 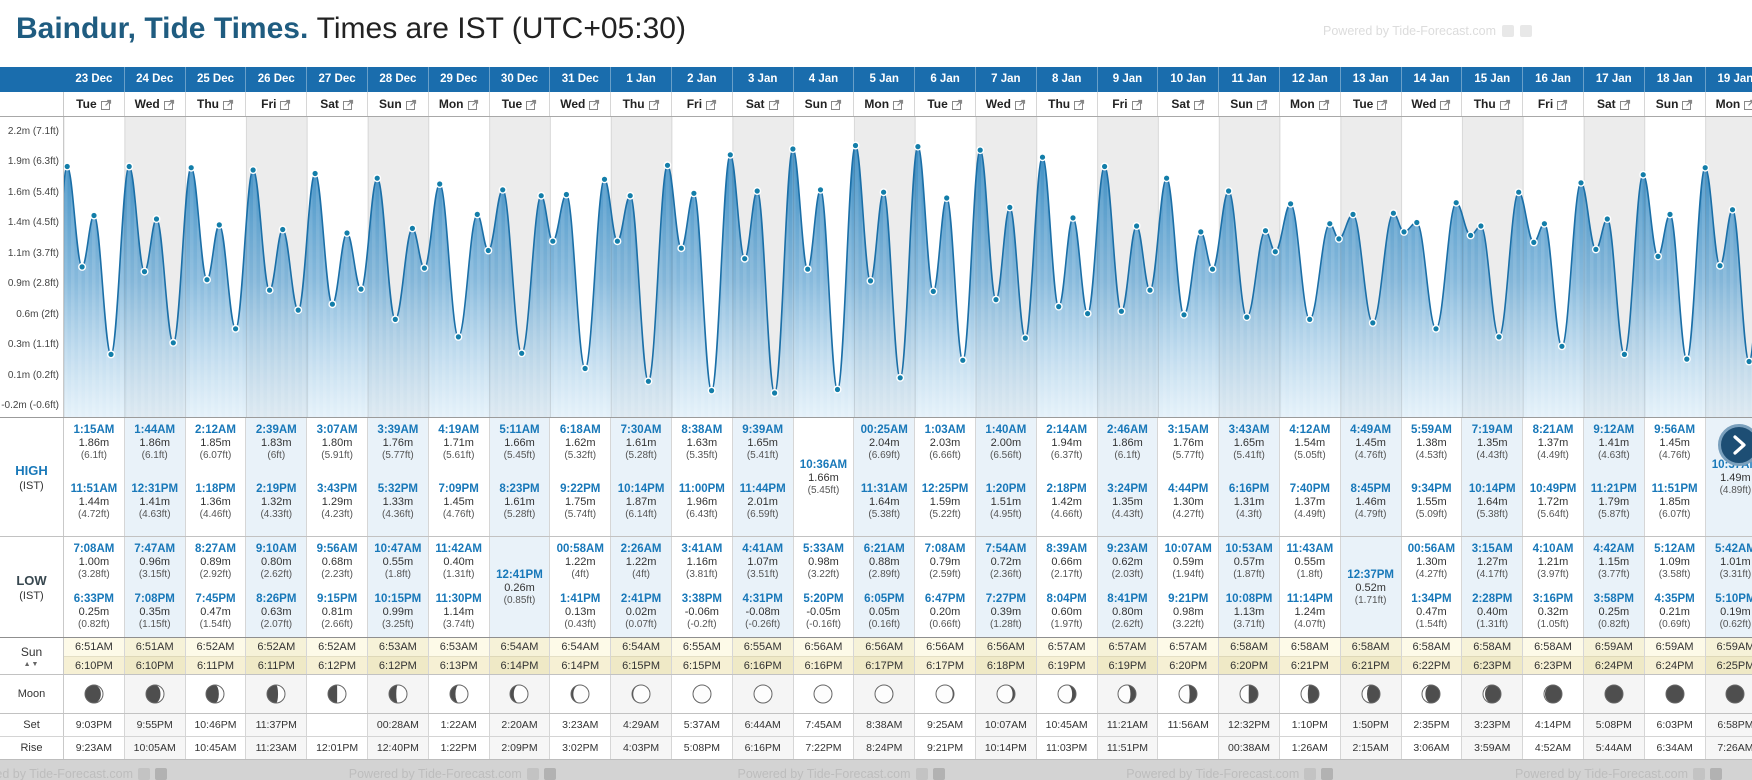 What do you see at coordinates (1553, 502) in the screenshot?
I see `tide-height-m: 1.72m` at bounding box center [1553, 502].